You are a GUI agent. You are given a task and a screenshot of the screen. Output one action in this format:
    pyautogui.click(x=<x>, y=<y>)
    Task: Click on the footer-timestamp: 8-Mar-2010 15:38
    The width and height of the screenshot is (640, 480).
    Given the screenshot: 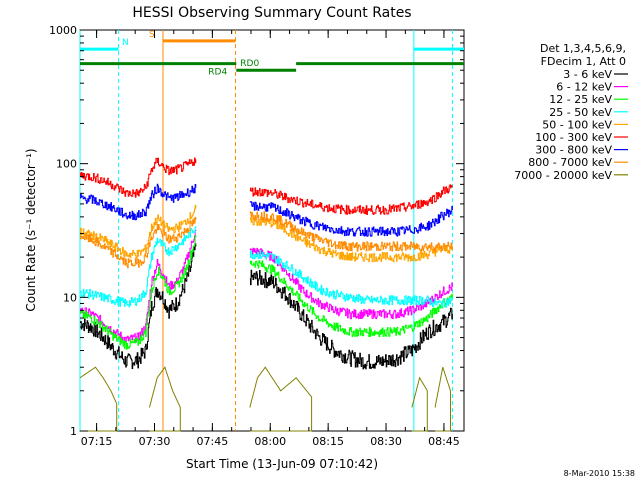 What is the action you would take?
    pyautogui.click(x=599, y=473)
    